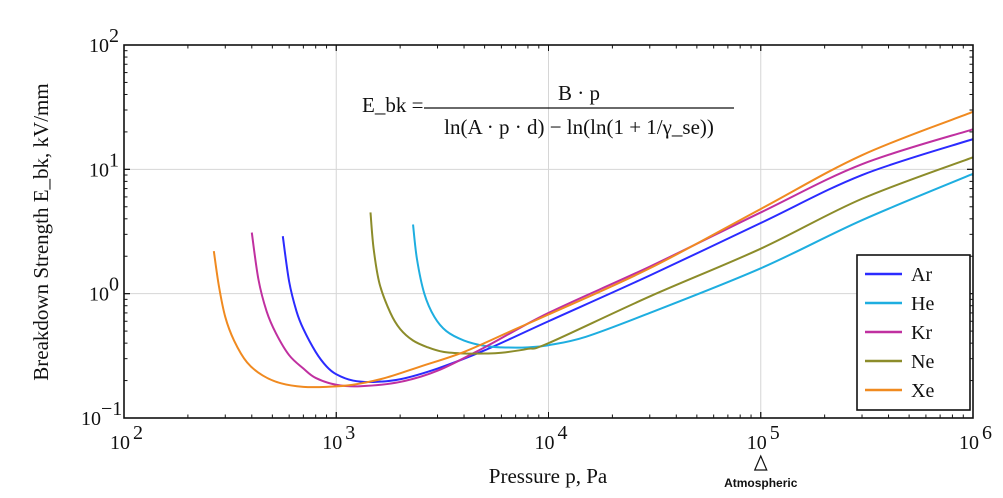 This screenshot has height=498, width=1003. I want to click on x-tick-labels: 10 2 10 3 10 4 10 5 10 6, so click(551, 438).